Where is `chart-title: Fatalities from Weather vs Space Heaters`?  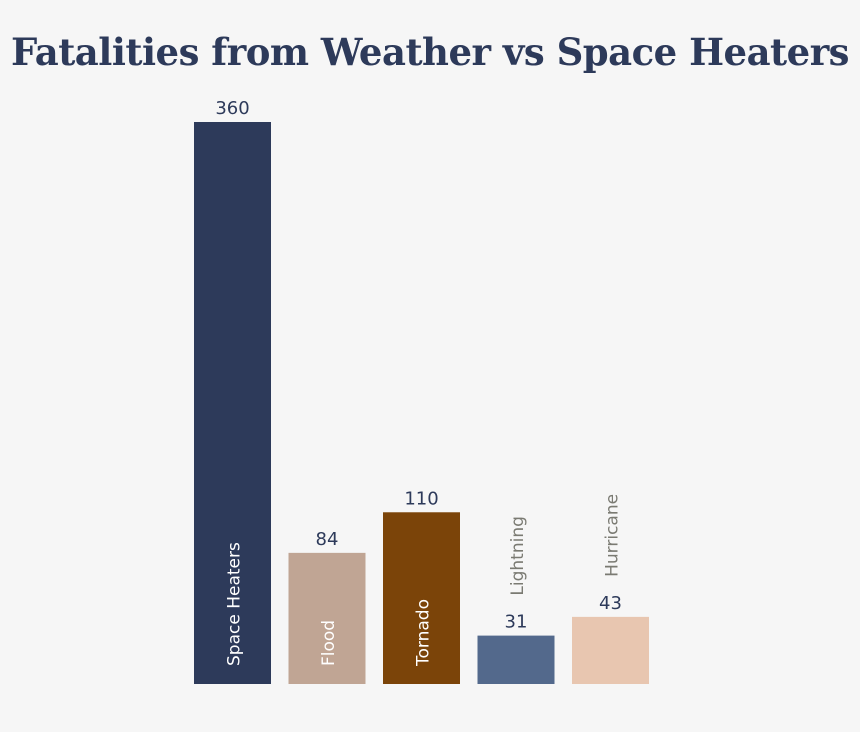 chart-title: Fatalities from Weather vs Space Heaters is located at coordinates (430, 52).